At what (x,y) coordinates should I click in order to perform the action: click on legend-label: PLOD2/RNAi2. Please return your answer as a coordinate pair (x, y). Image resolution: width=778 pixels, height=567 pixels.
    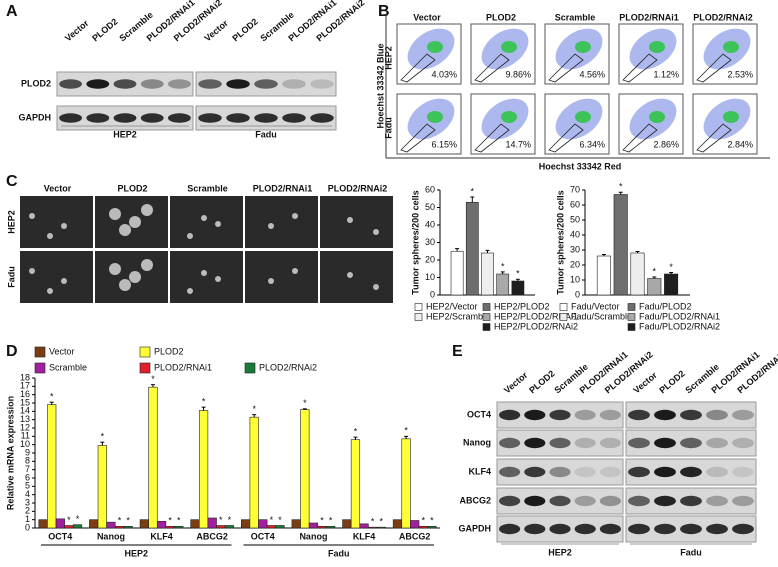
    Looking at the image, I should click on (288, 367).